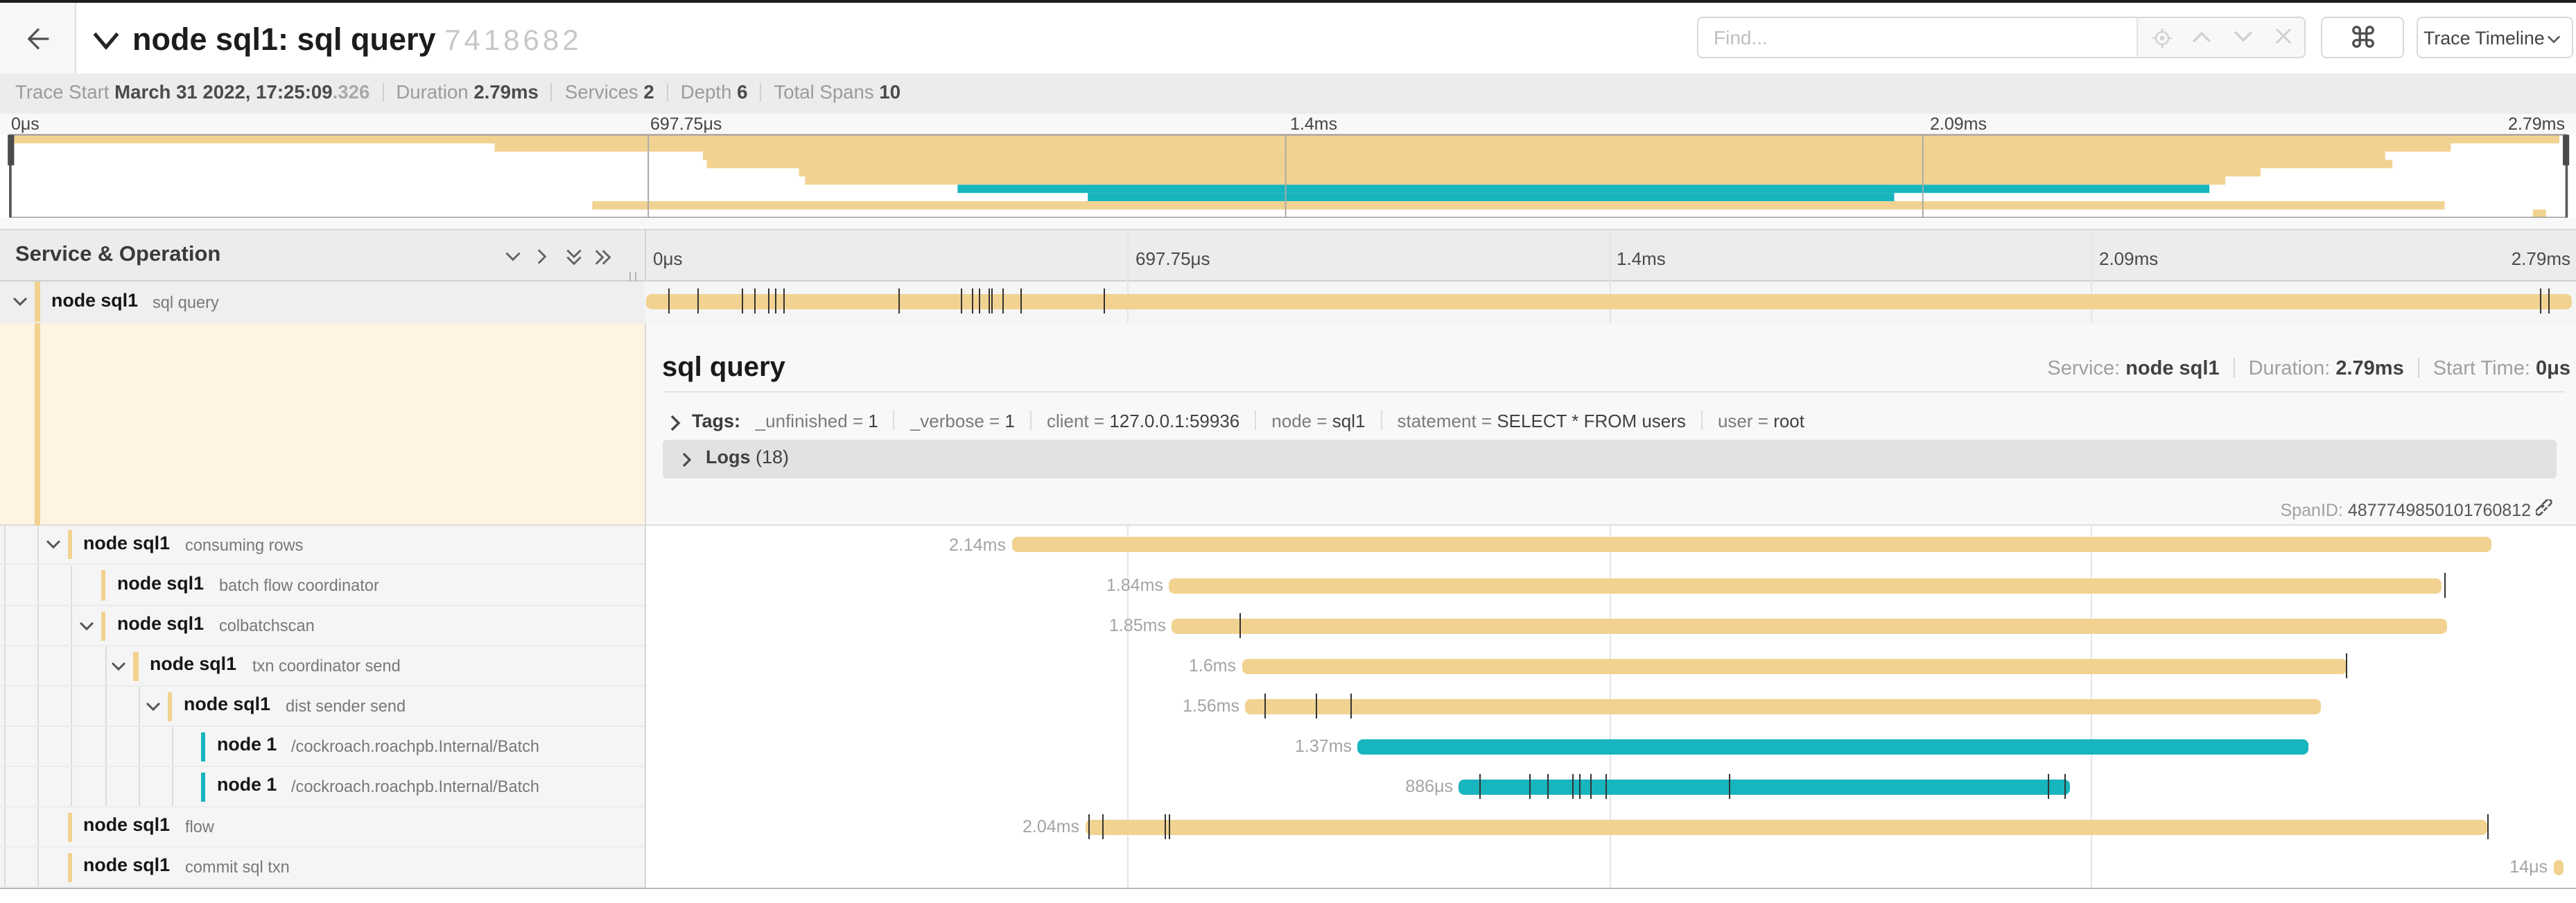 The width and height of the screenshot is (2576, 903). Describe the element at coordinates (1313, 124) in the screenshot. I see `svg-text: 1.4ms` at that location.